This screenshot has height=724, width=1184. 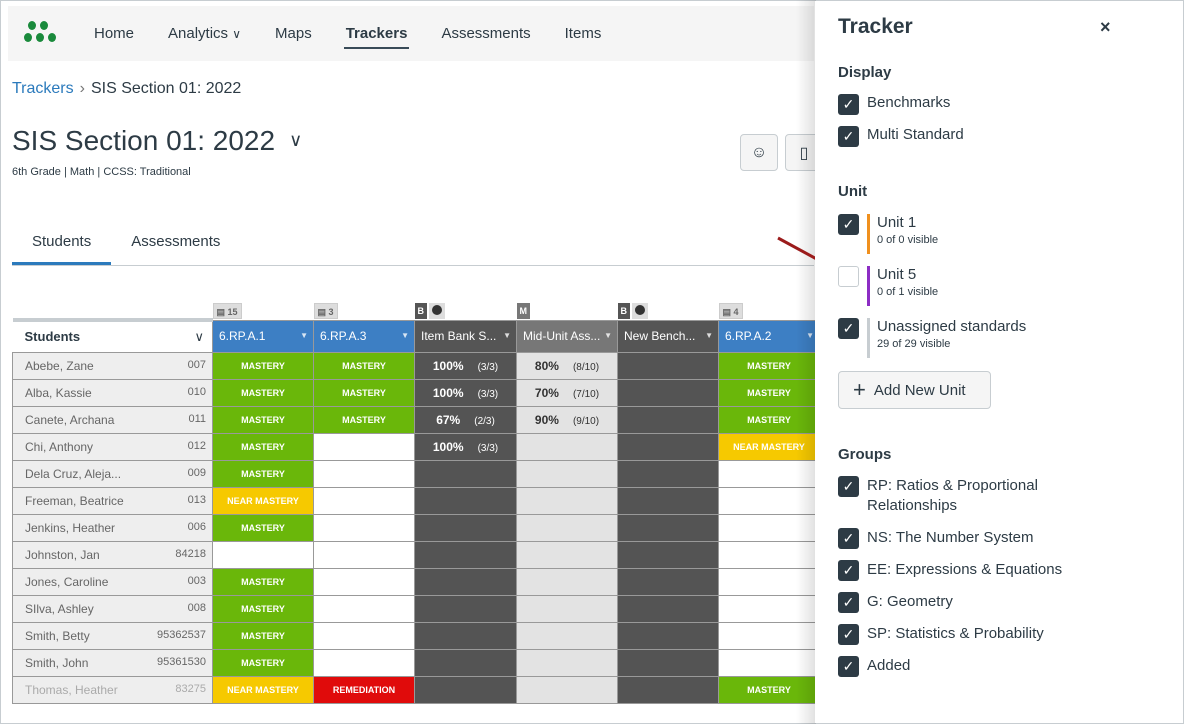 I want to click on student-name-cell: Alba, Kassie 010, so click(x=112, y=392).